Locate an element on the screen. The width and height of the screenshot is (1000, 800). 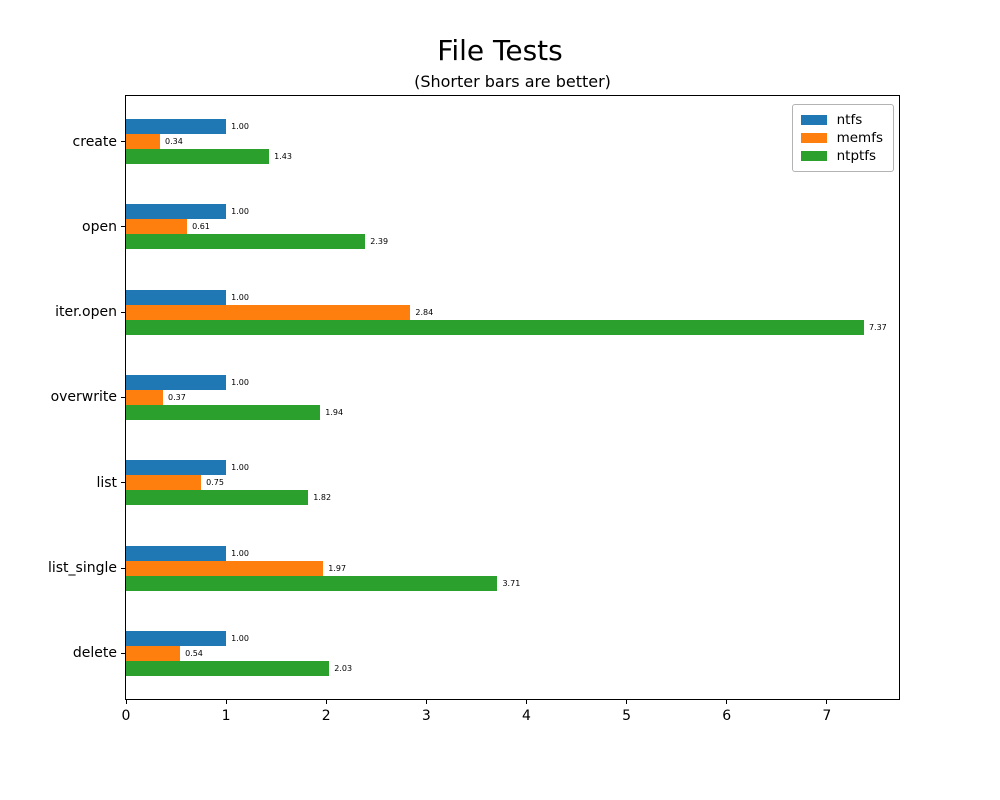
bar-delete-ntptfs is located at coordinates (228, 668).